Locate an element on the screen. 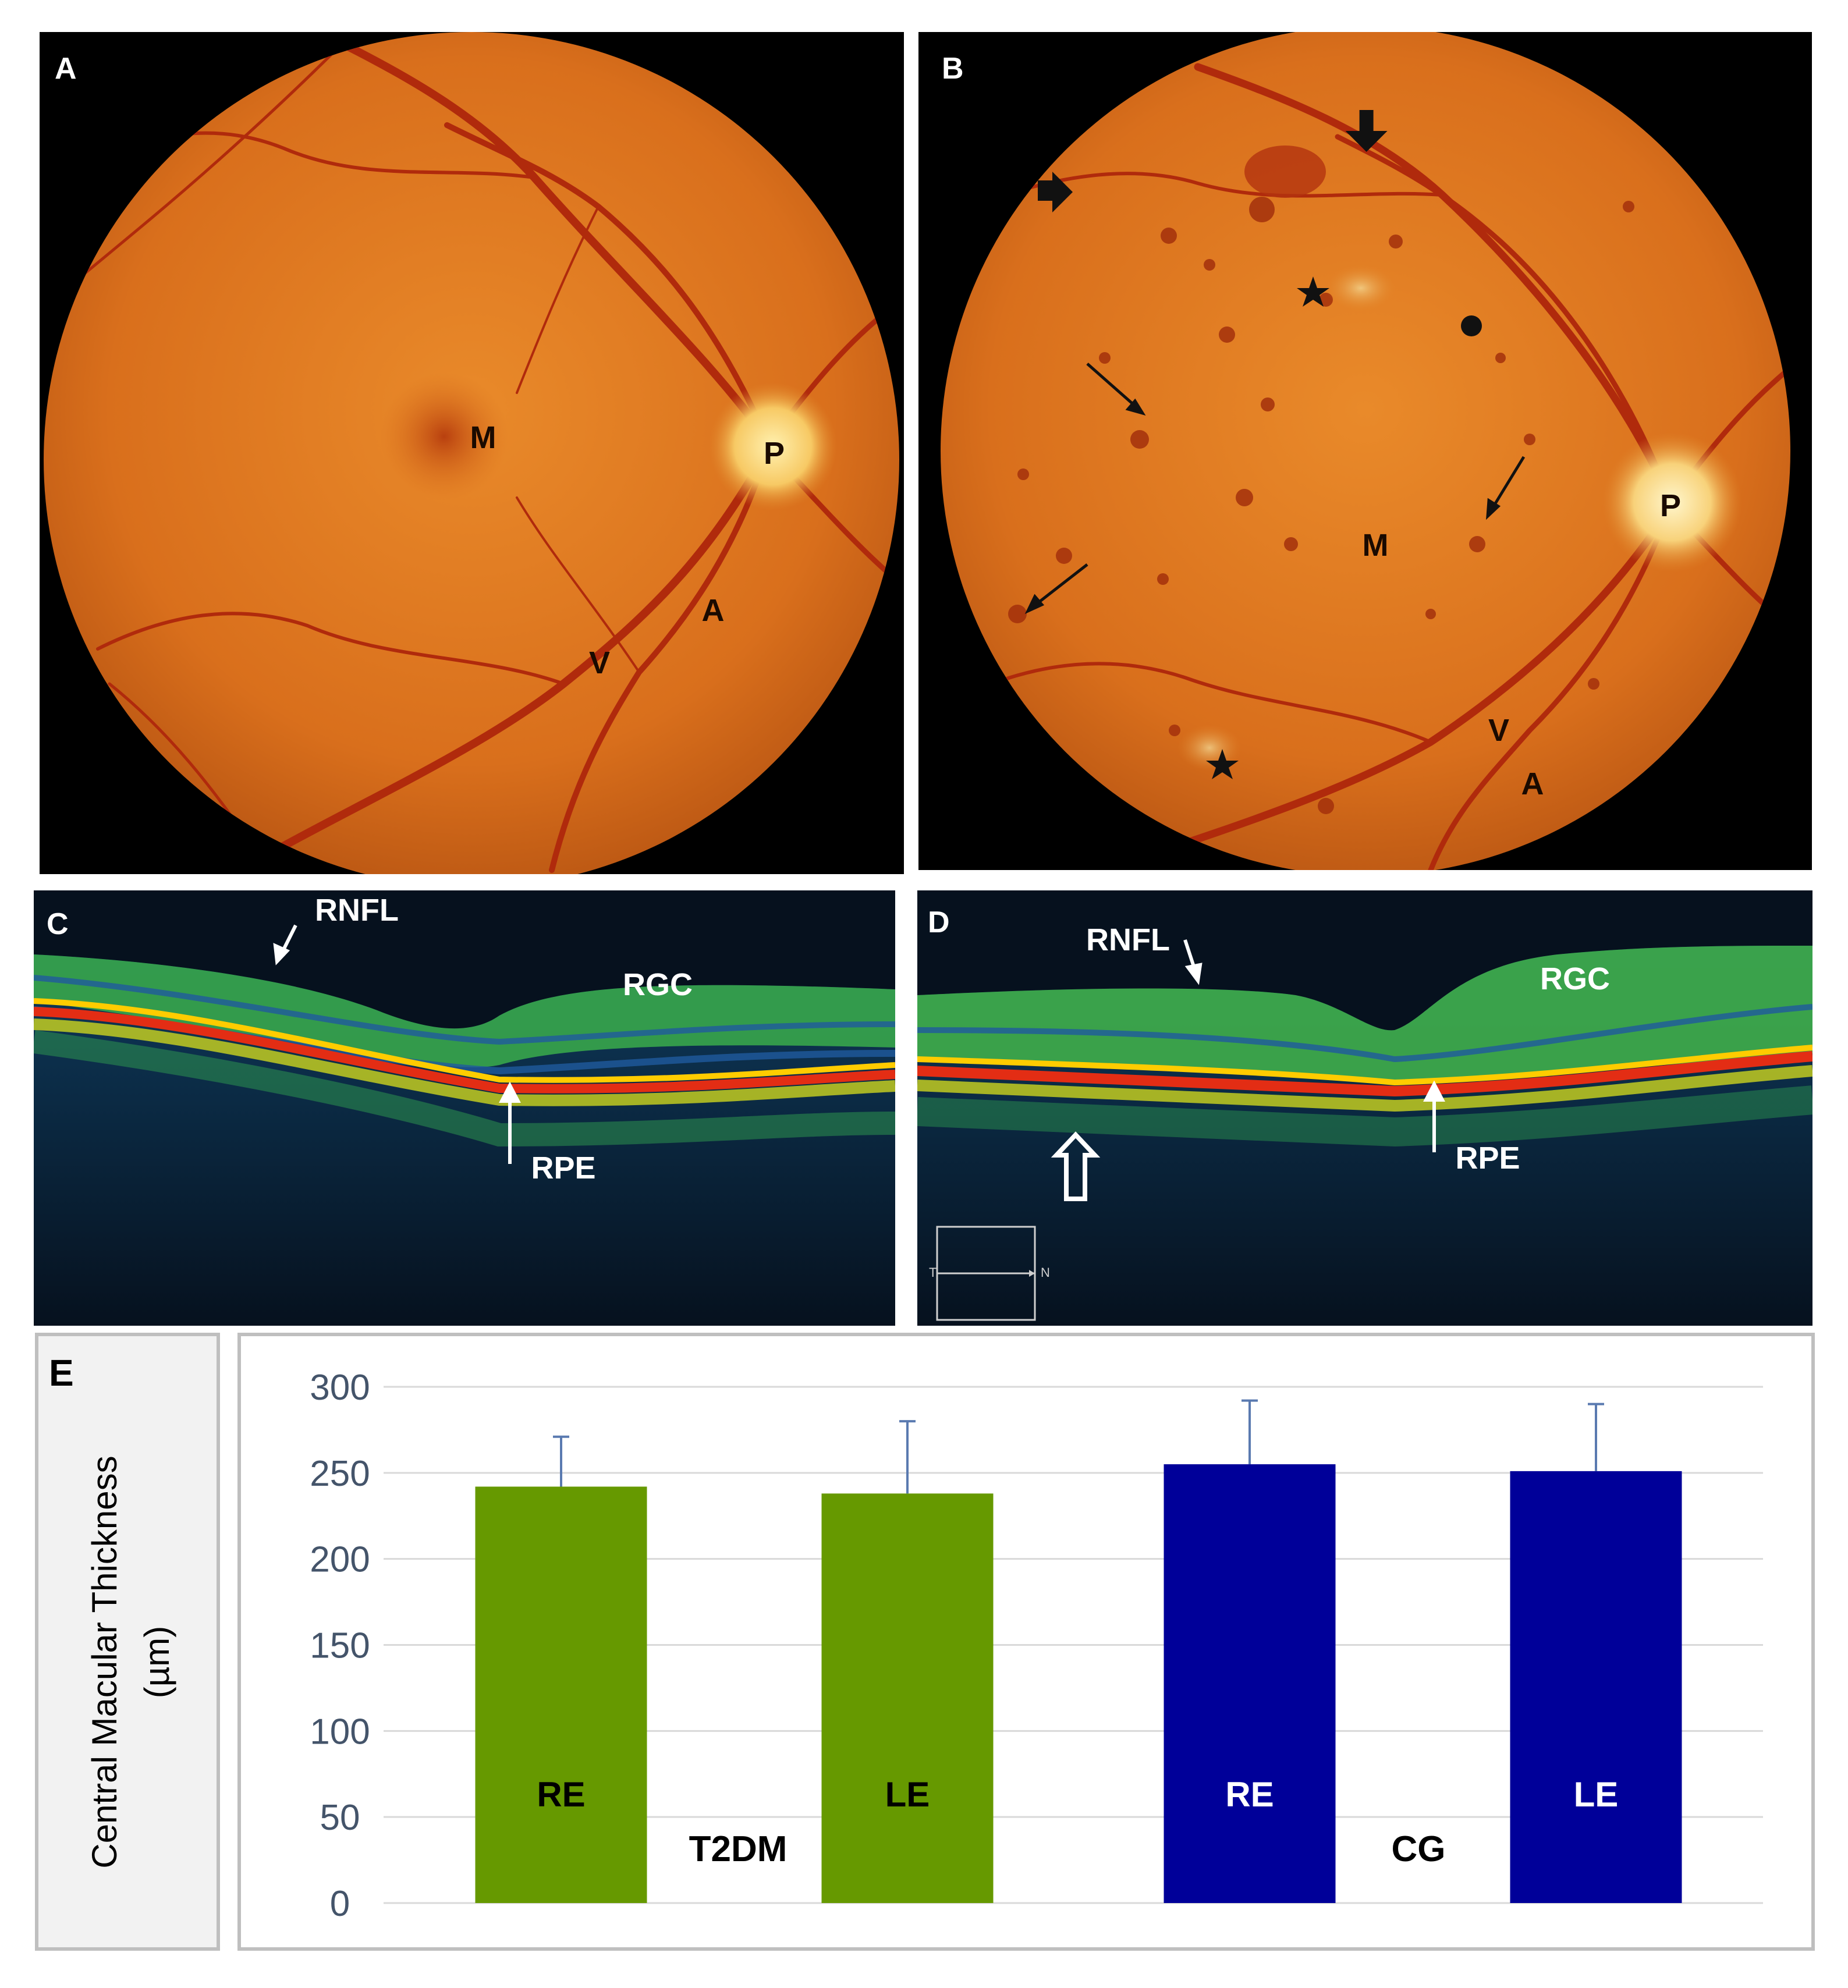  panel-d-oct-scan: D RNFL RGC RPE T N is located at coordinates (1364, 1108).